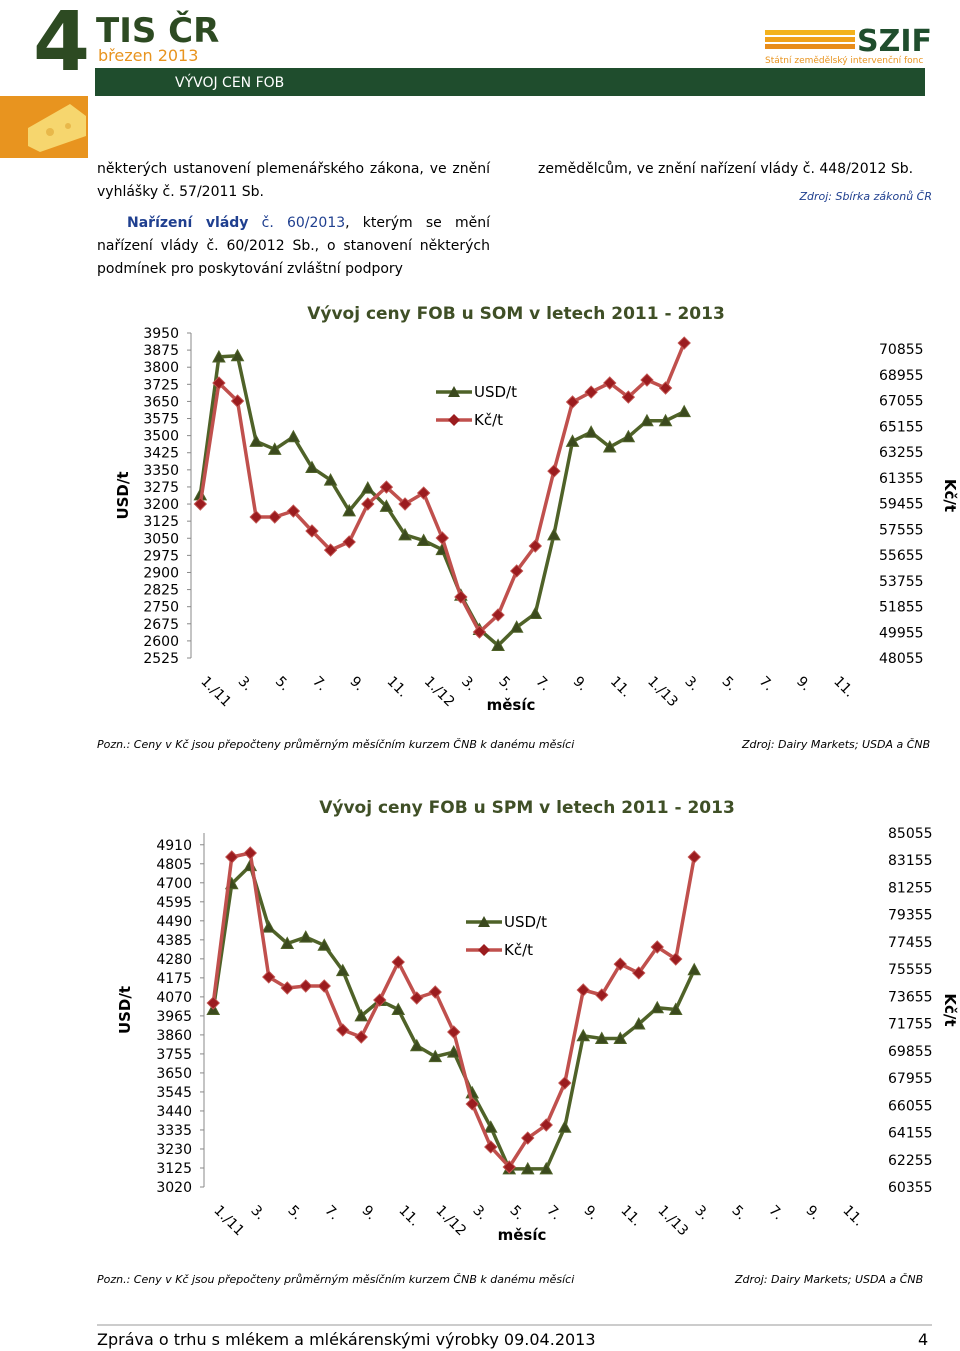 The image size is (960, 1351). What do you see at coordinates (161, 591) in the screenshot?
I see `y-tick-label: 2825` at bounding box center [161, 591].